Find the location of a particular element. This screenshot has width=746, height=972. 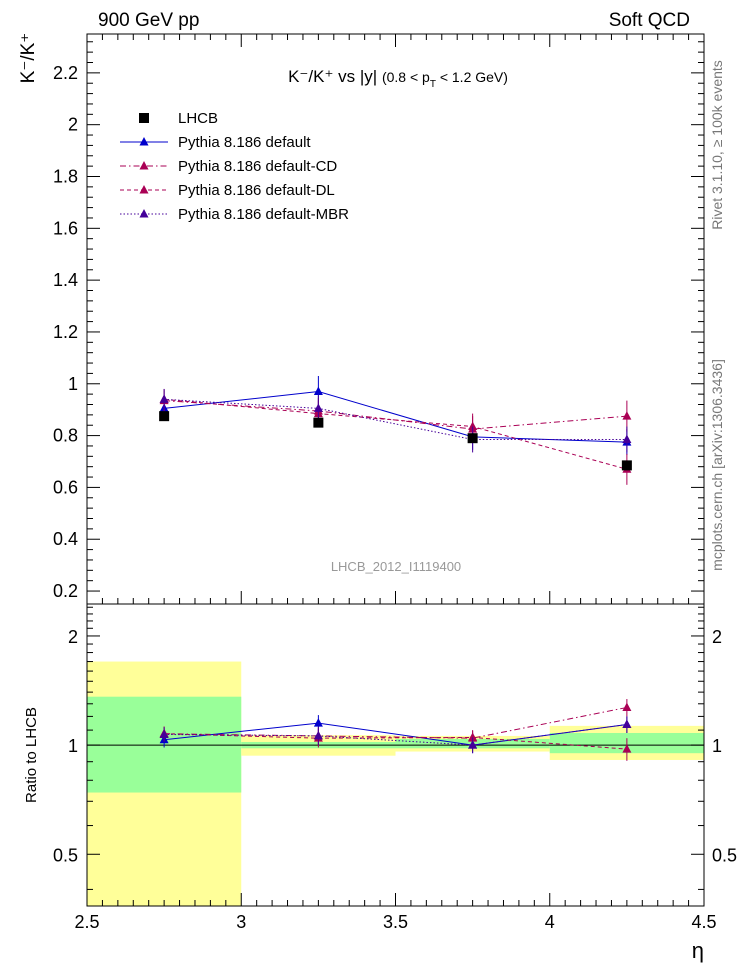

x-axis: 2.5 3 3.5 4 4.5 is located at coordinates (395, 912).